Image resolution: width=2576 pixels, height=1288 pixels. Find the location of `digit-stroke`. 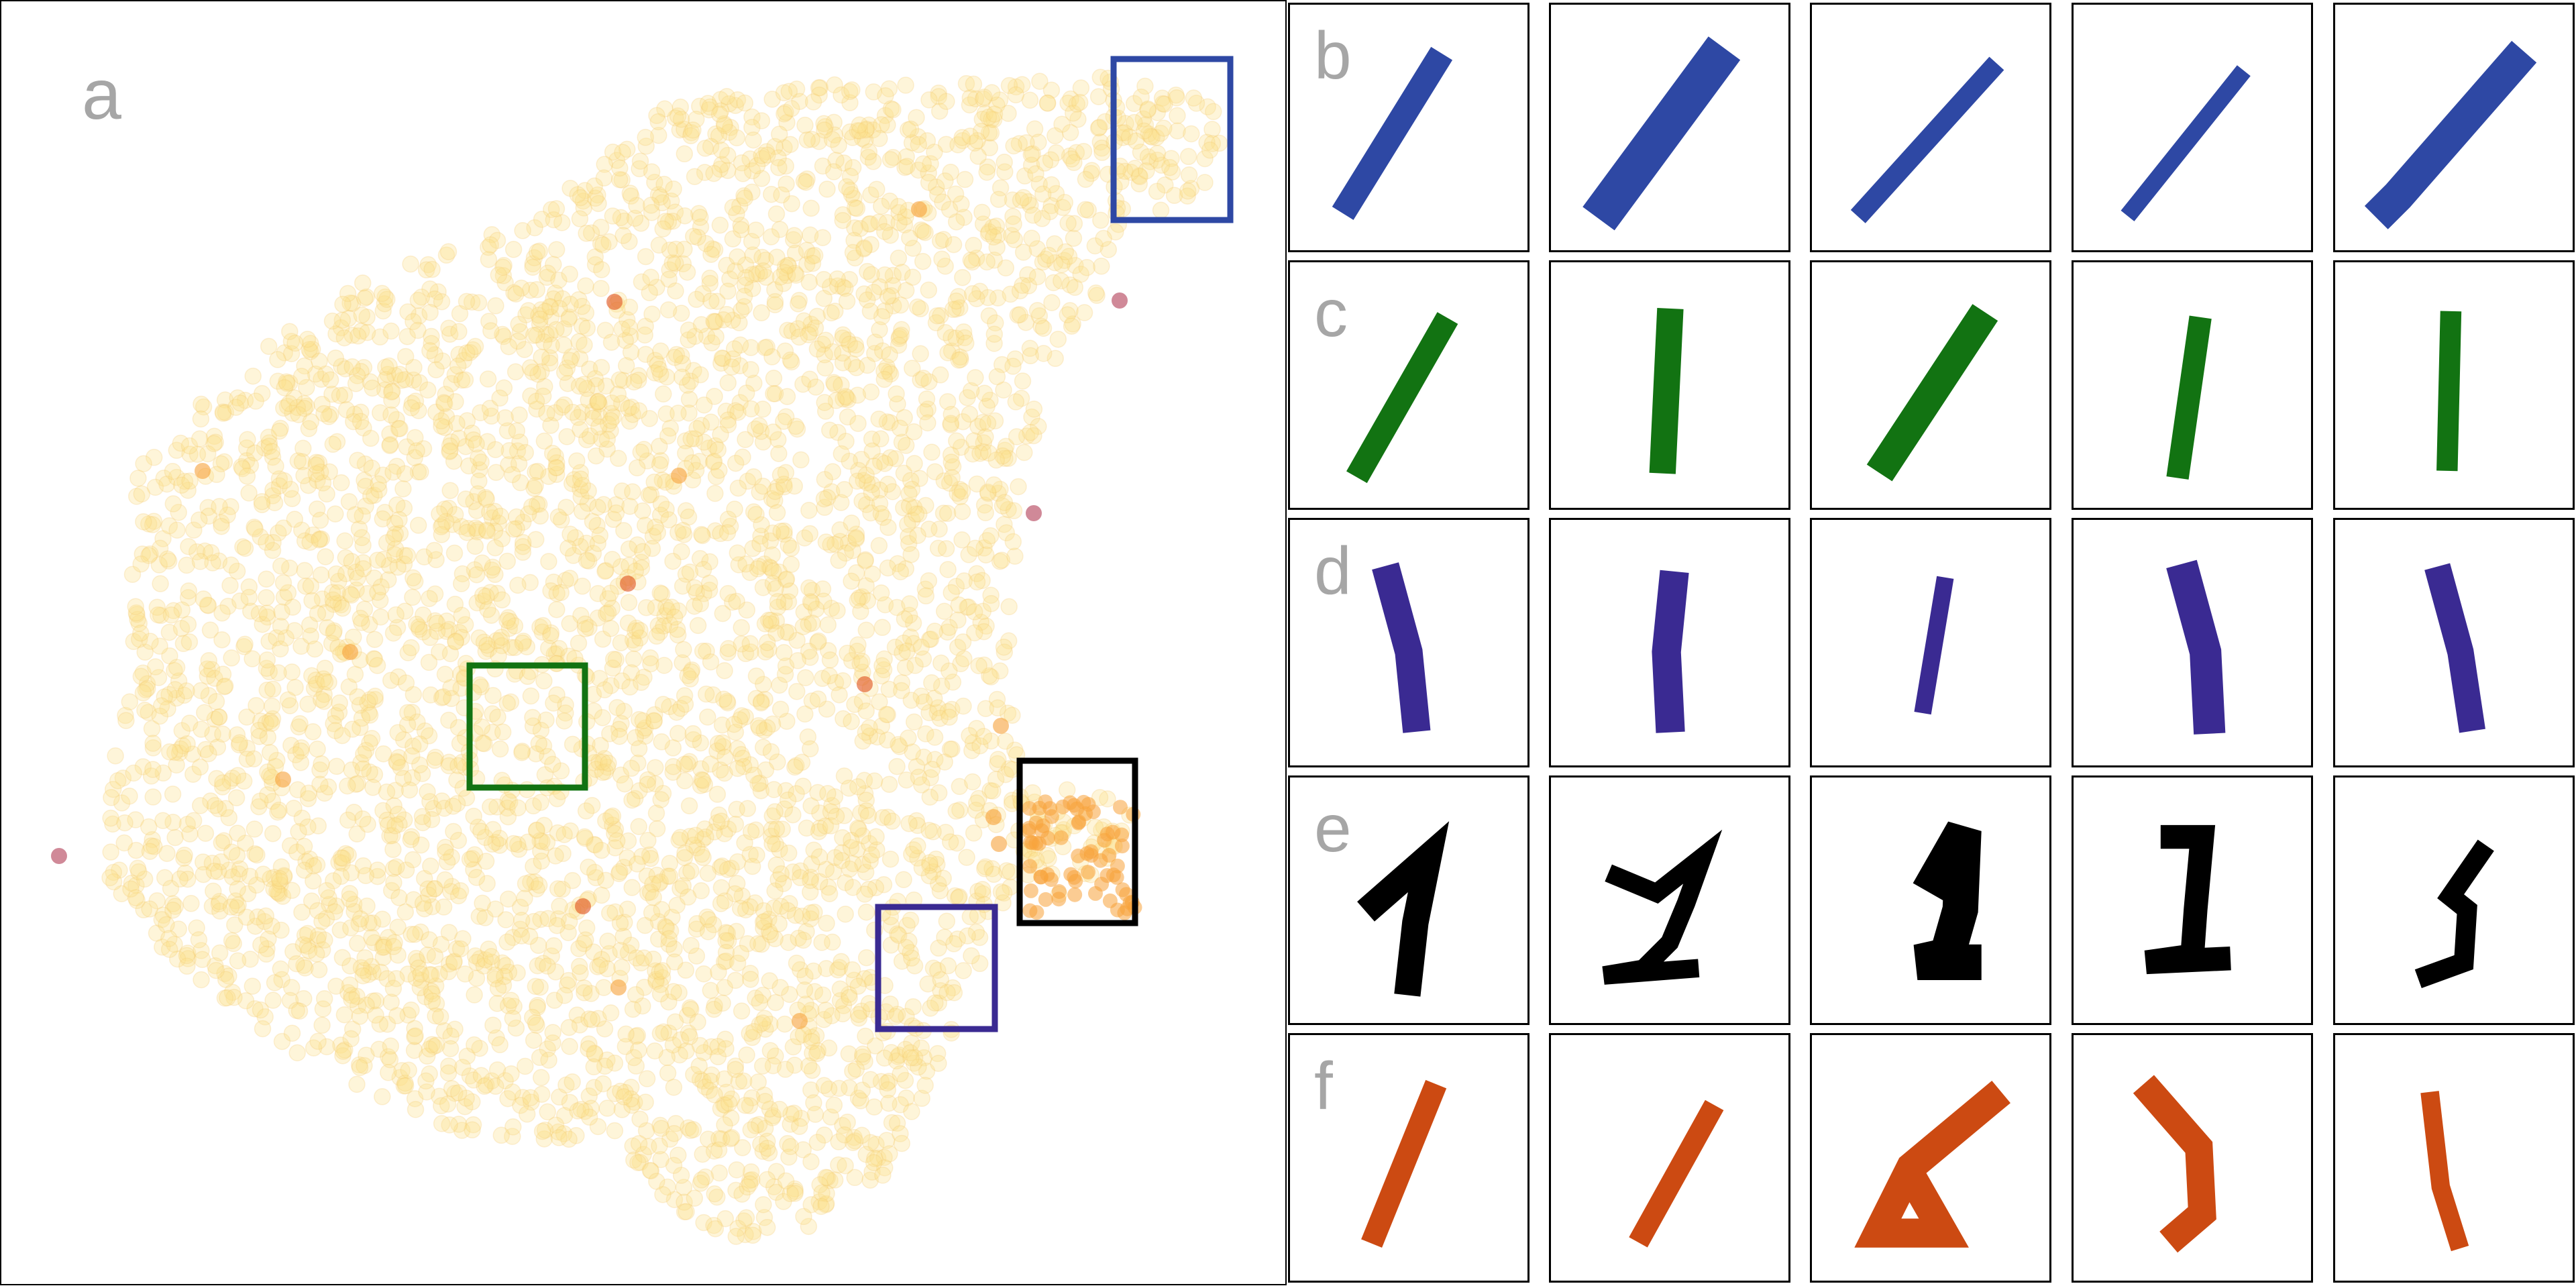

digit-stroke is located at coordinates (1927, 139).